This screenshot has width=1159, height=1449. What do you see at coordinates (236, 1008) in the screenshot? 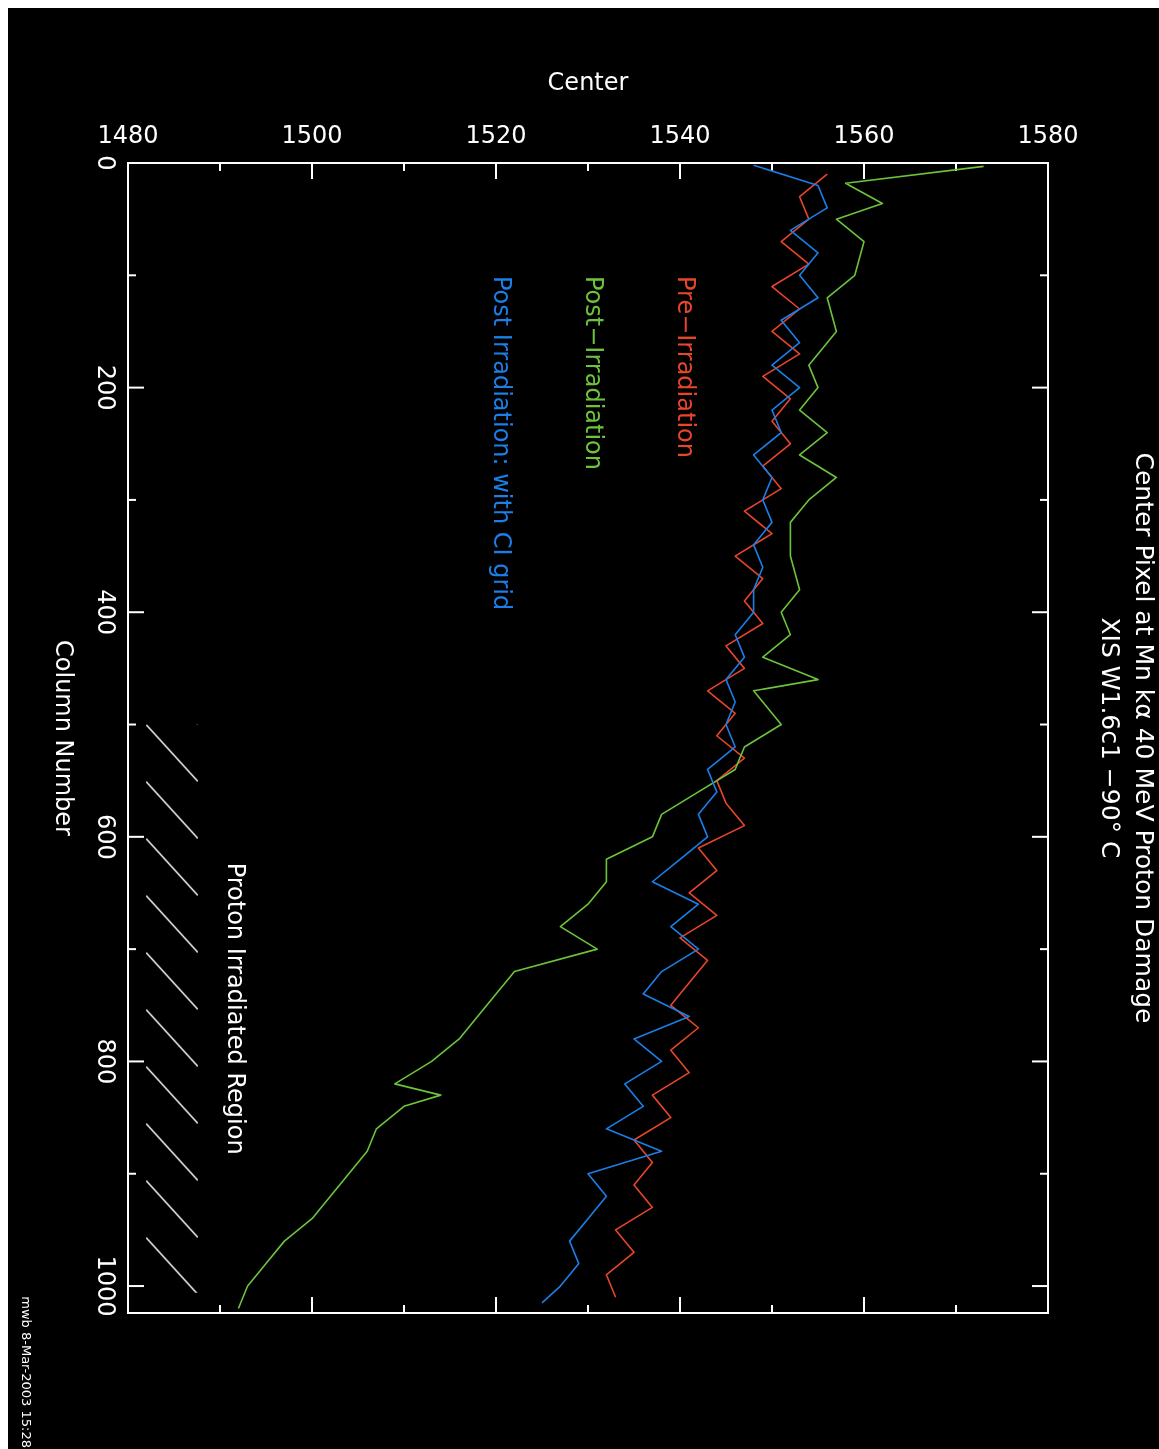
I see `band-label: Proton Irradiated Region` at bounding box center [236, 1008].